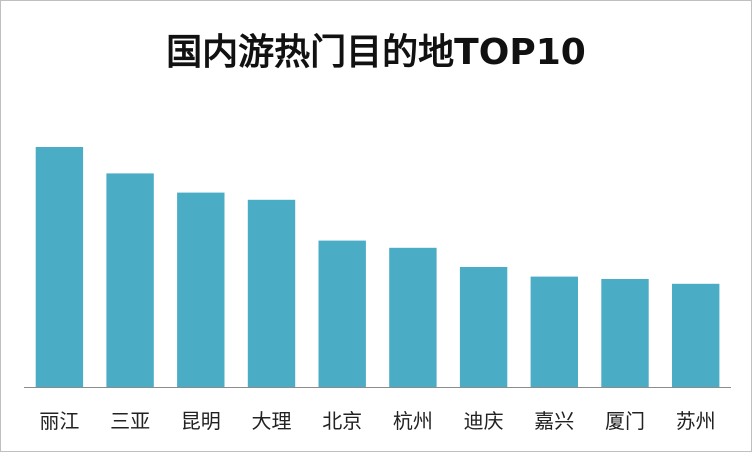 The height and width of the screenshot is (452, 752). I want to click on chart-title: 国内游热门目的地TOP10, so click(376, 52).